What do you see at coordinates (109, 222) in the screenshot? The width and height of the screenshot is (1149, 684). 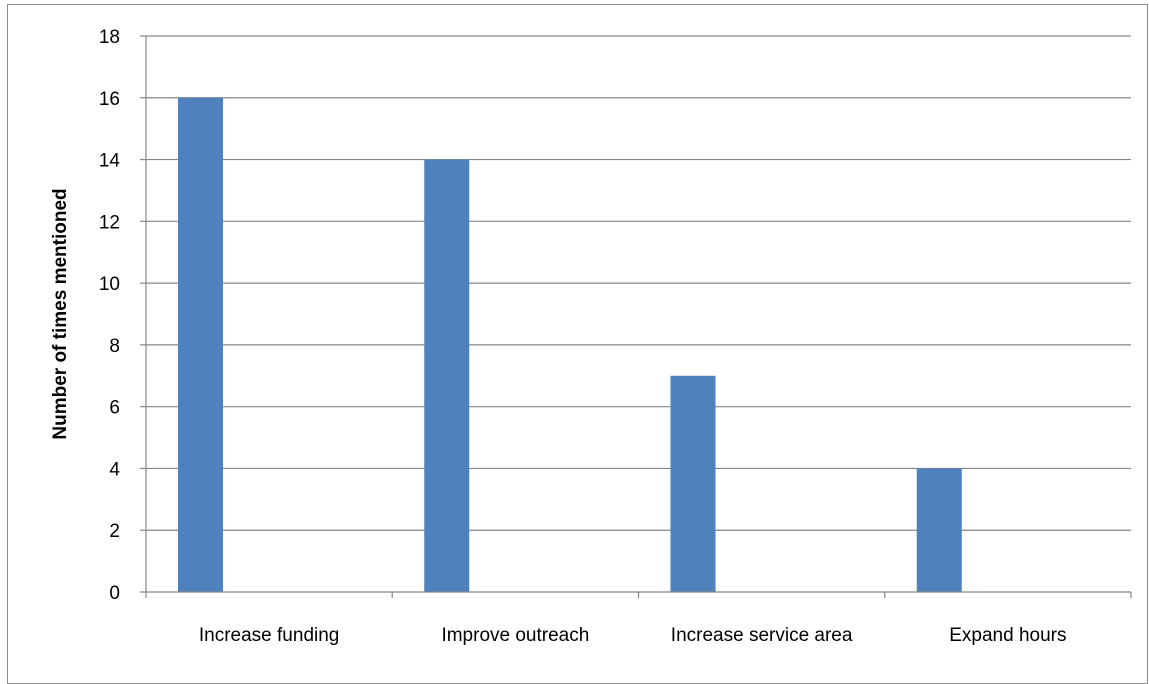 I see `y-tick-label: 12` at bounding box center [109, 222].